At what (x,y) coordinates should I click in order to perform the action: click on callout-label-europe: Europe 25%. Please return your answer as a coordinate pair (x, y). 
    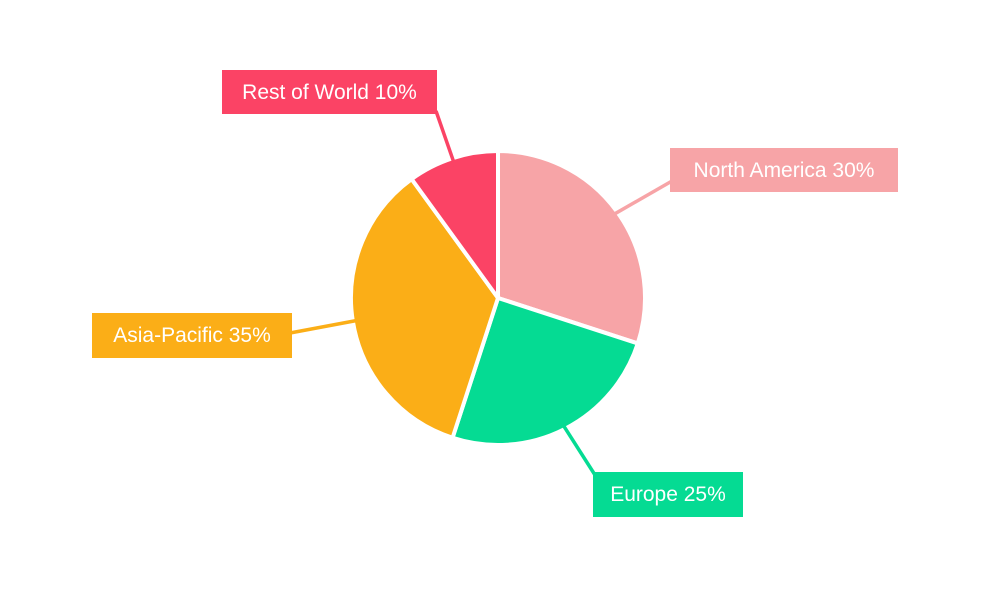
    Looking at the image, I should click on (668, 494).